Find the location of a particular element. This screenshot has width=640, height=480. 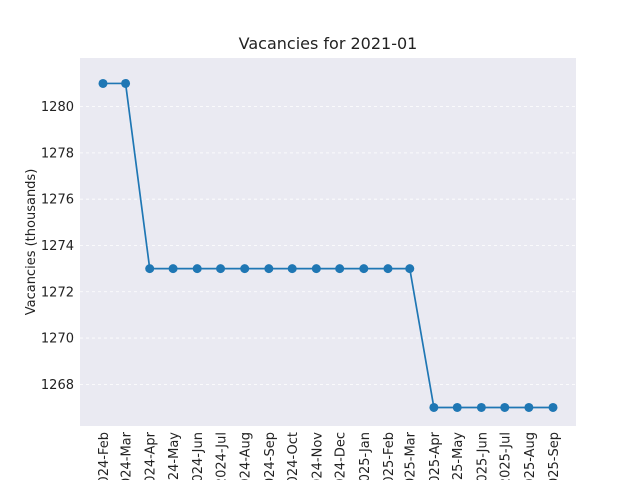

x-tick-label: 2025-Mar is located at coordinates (411, 455).